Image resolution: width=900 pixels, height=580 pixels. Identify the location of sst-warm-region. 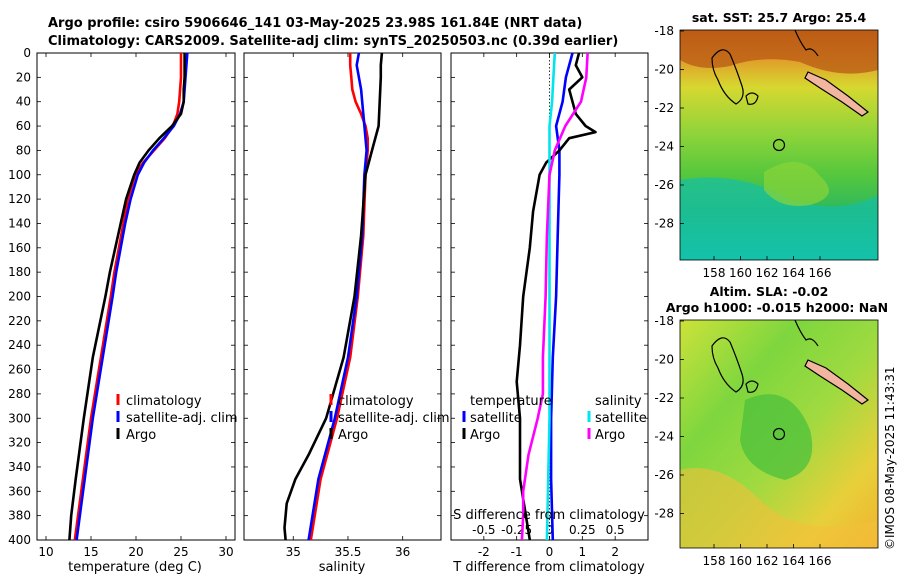
(779, 52).